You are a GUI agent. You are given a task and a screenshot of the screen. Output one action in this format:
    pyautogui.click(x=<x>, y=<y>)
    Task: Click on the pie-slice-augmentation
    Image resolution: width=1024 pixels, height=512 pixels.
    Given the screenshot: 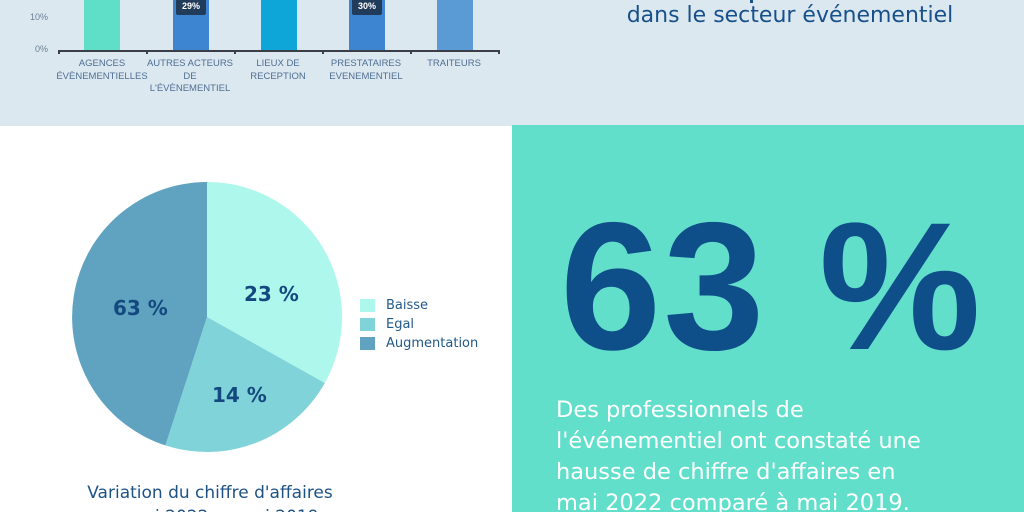 What is the action you would take?
    pyautogui.click(x=139, y=314)
    